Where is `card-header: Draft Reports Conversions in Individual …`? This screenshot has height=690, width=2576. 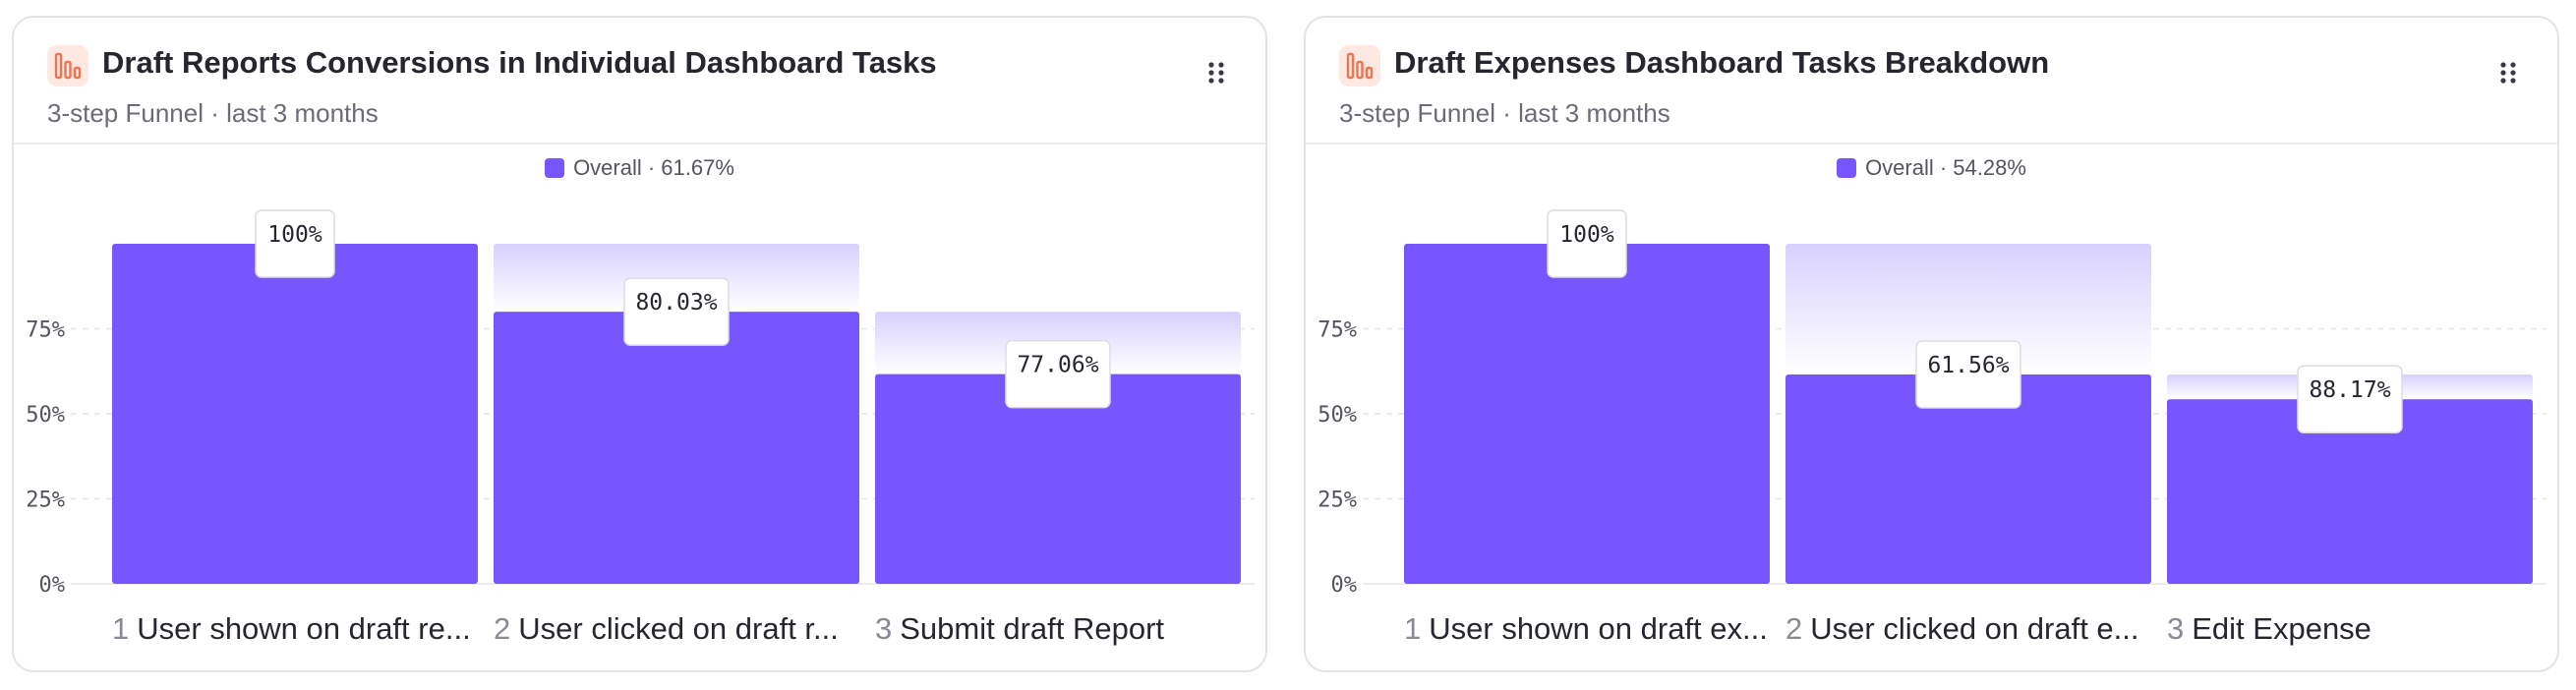 card-header: Draft Reports Conversions in Individual … is located at coordinates (639, 81).